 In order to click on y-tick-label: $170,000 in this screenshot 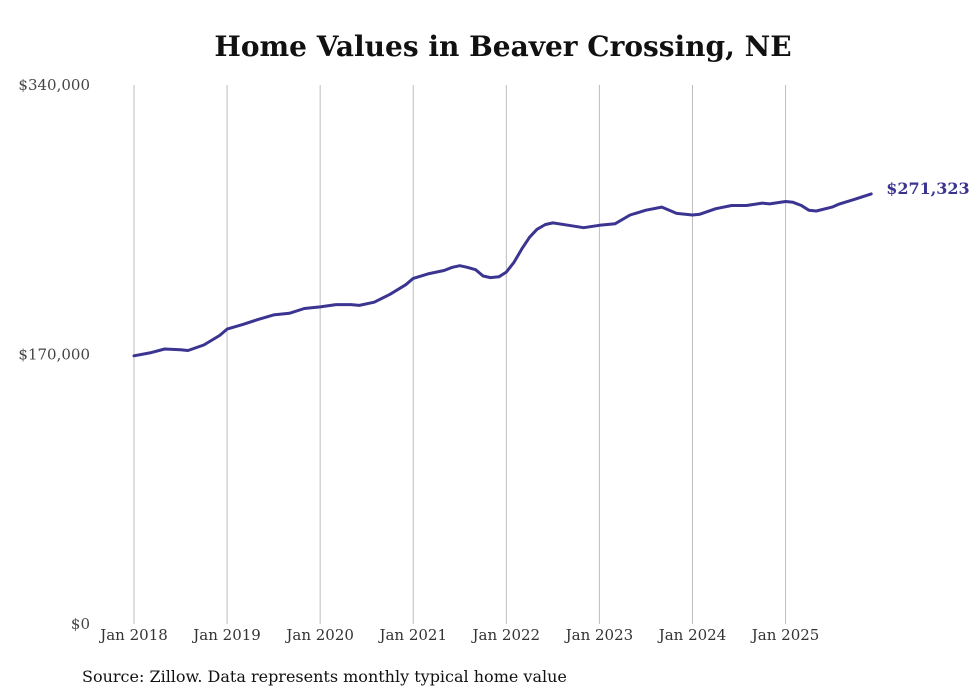, I will do `click(54, 355)`.